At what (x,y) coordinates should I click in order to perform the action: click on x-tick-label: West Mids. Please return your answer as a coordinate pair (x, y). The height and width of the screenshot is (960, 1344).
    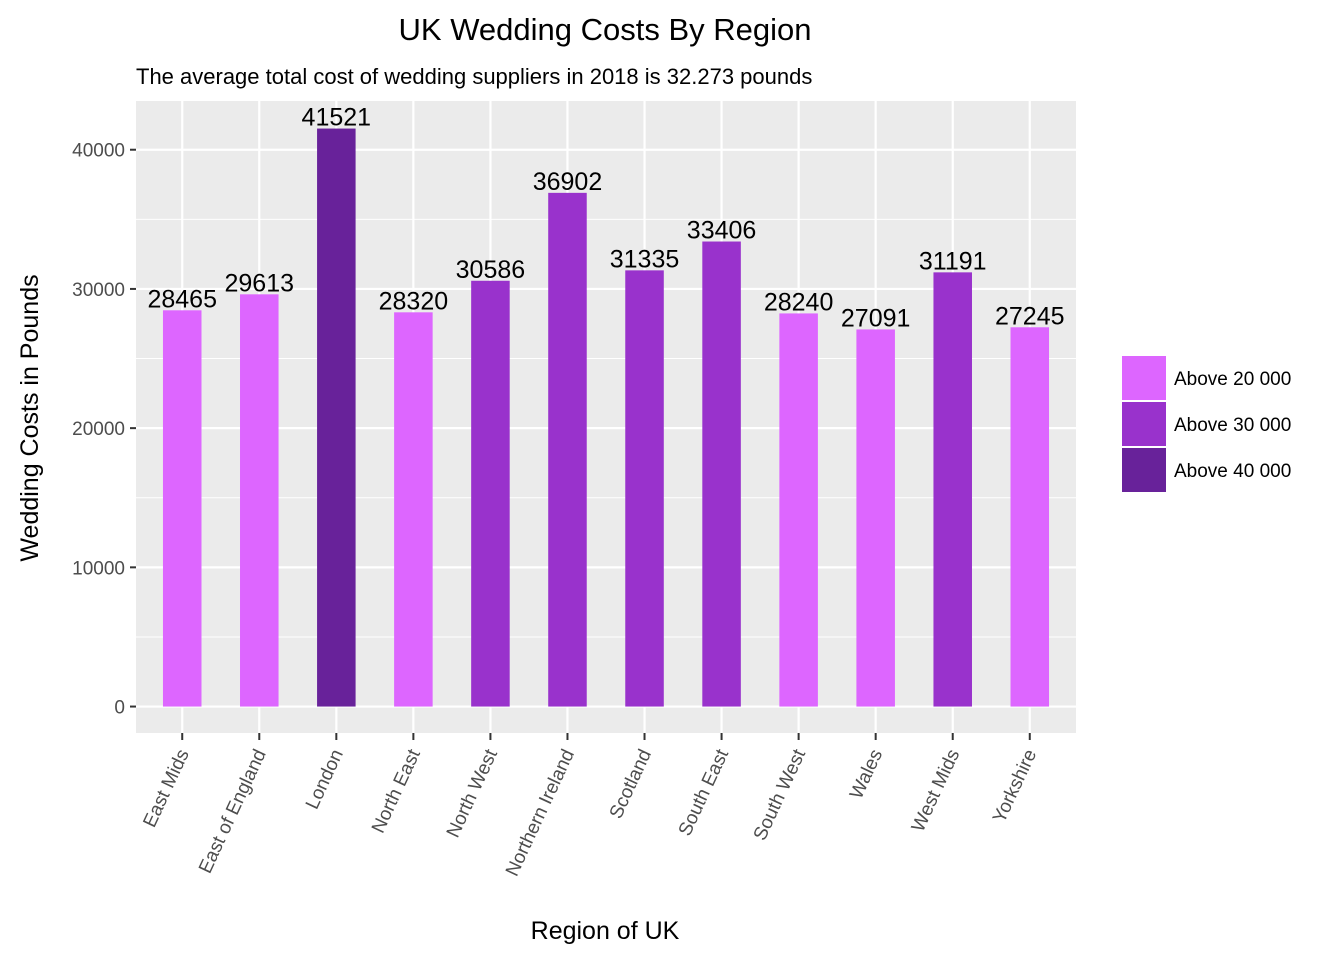
    Looking at the image, I should click on (936, 790).